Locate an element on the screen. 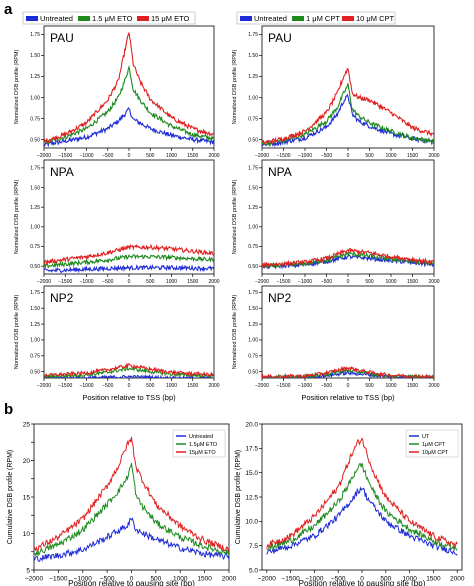 The width and height of the screenshot is (474, 586). legend-label: 10μM CPT is located at coordinates (435, 453).